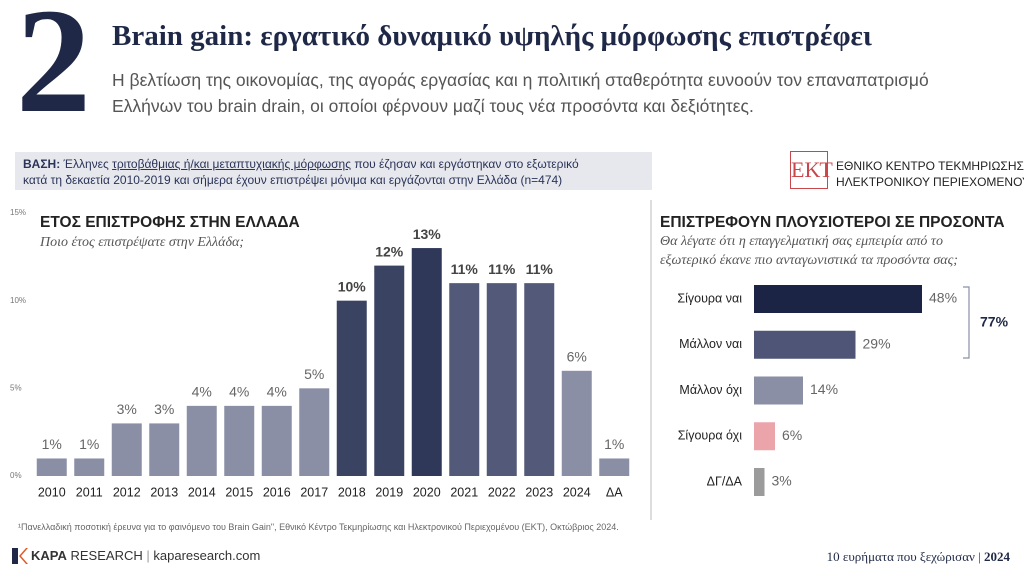 The height and width of the screenshot is (576, 1024). What do you see at coordinates (994, 322) in the screenshot?
I see `annotation-label: 77%` at bounding box center [994, 322].